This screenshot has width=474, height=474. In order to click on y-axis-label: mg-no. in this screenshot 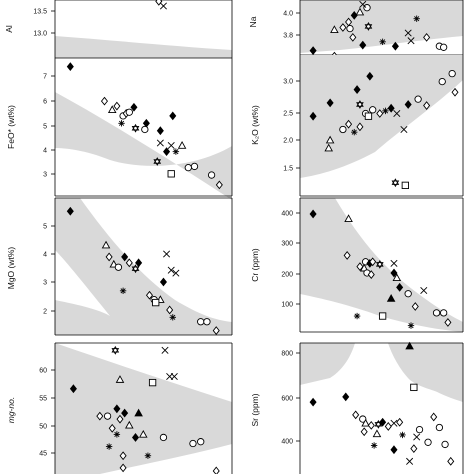, I will do `click(11, 410)`.